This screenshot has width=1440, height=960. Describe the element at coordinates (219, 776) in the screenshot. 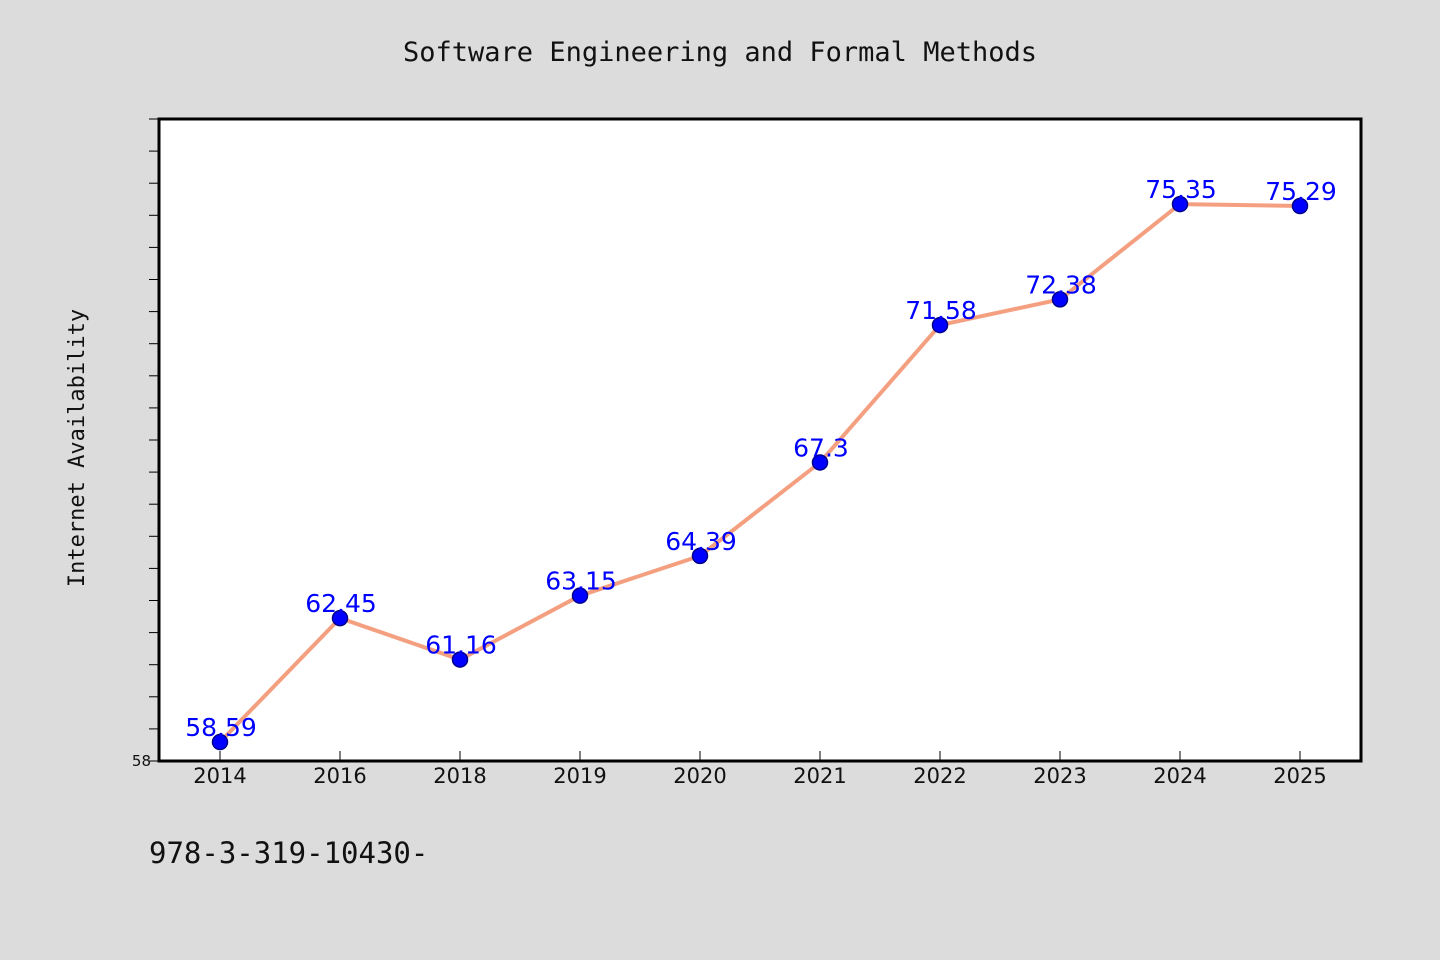

I see `x-tick-label: 2014` at that location.